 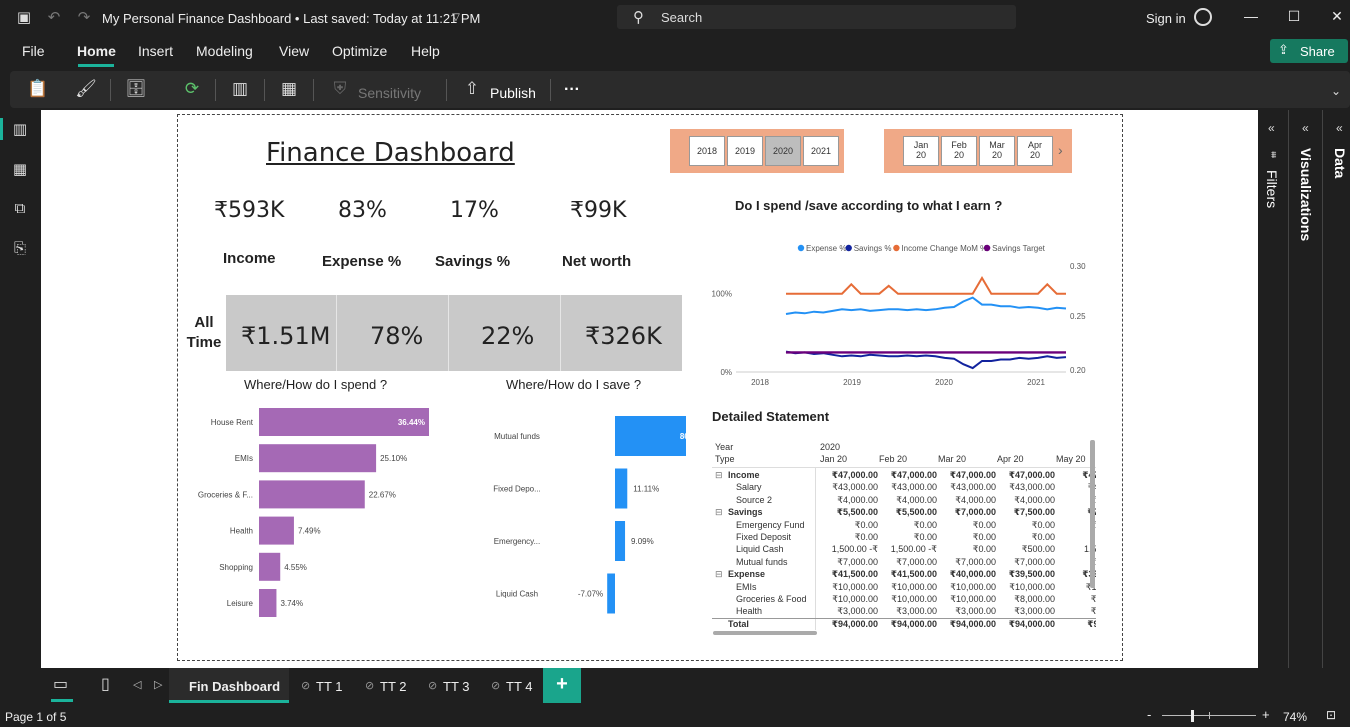 I want to click on desktop-layout-icon: ▭, so click(x=61, y=684).